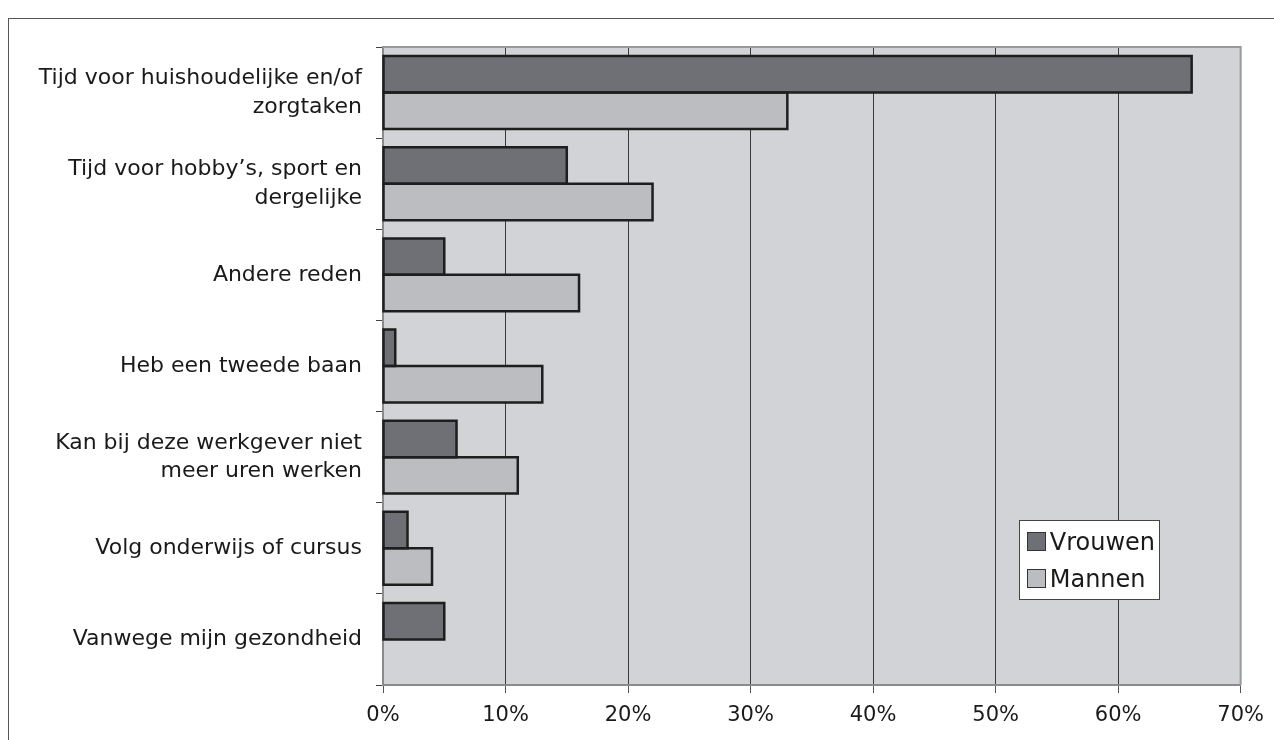 The width and height of the screenshot is (1274, 740). What do you see at coordinates (383, 714) in the screenshot?
I see `x-tick-label: 0%` at bounding box center [383, 714].